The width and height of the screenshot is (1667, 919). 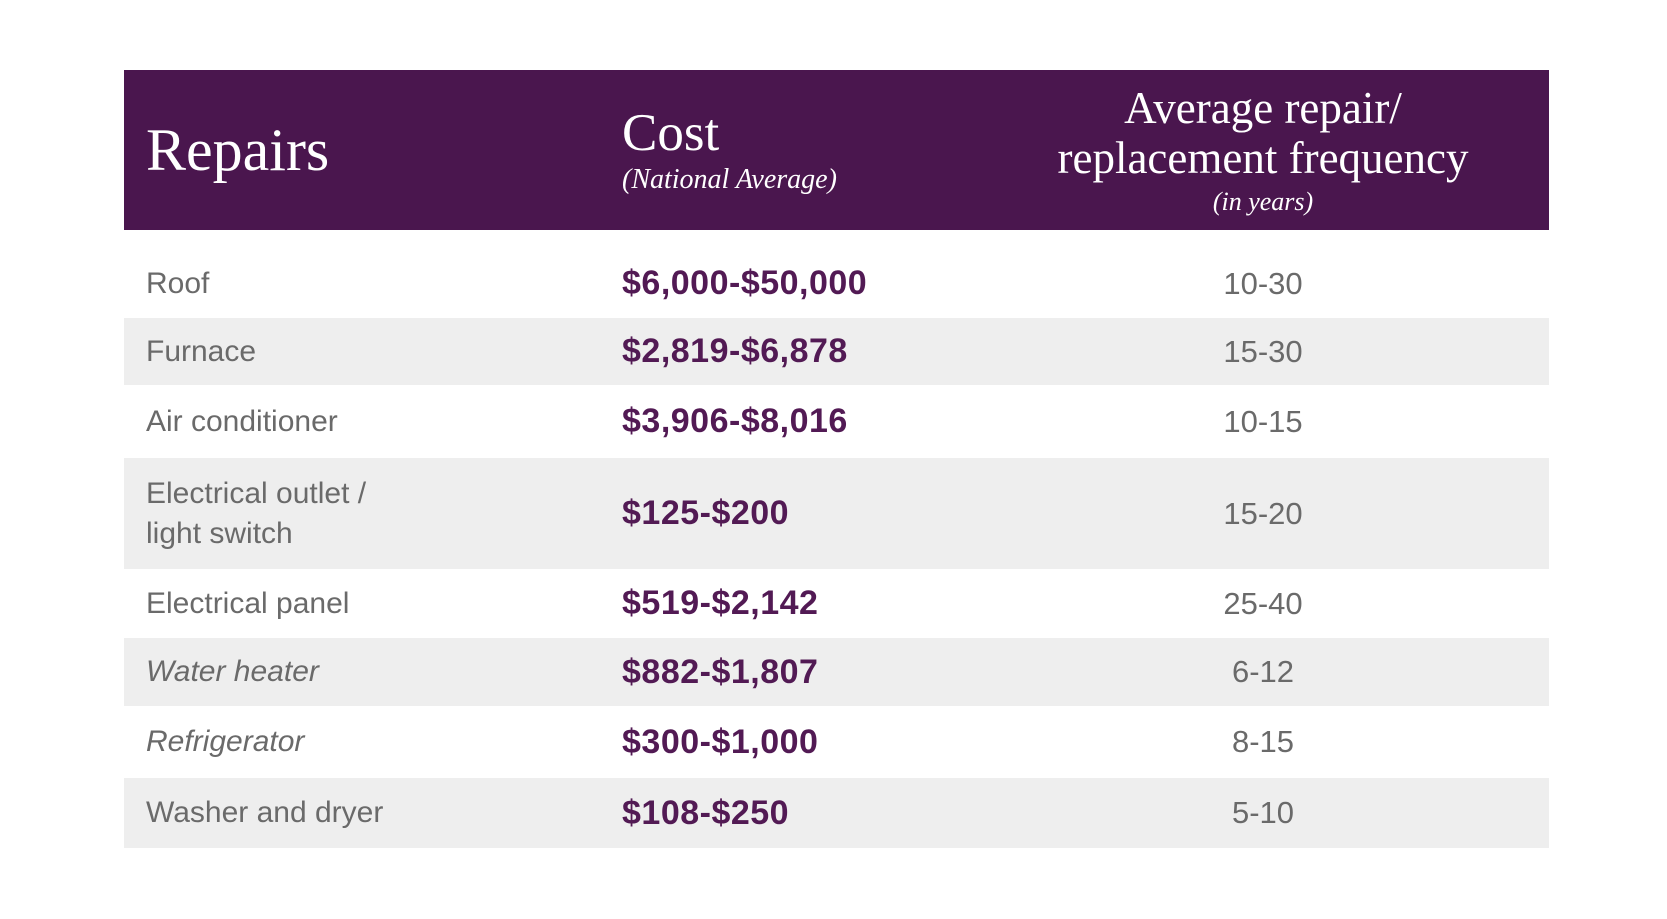 I want to click on repair-name: Furnace, so click(x=201, y=351).